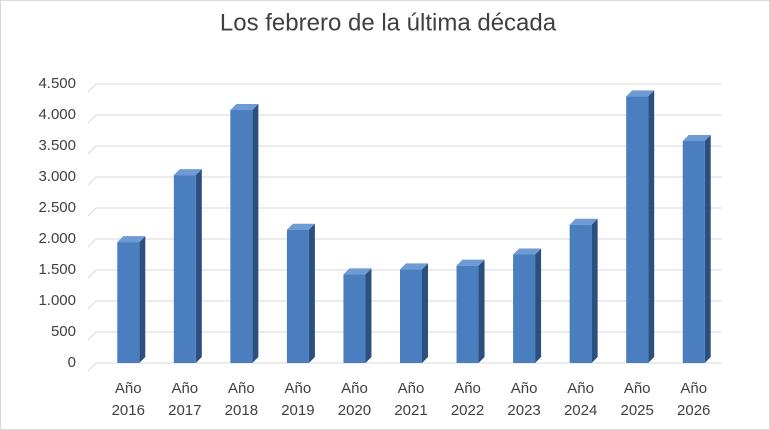  What do you see at coordinates (354, 399) in the screenshot?
I see `x-tick-label: Año 2020` at bounding box center [354, 399].